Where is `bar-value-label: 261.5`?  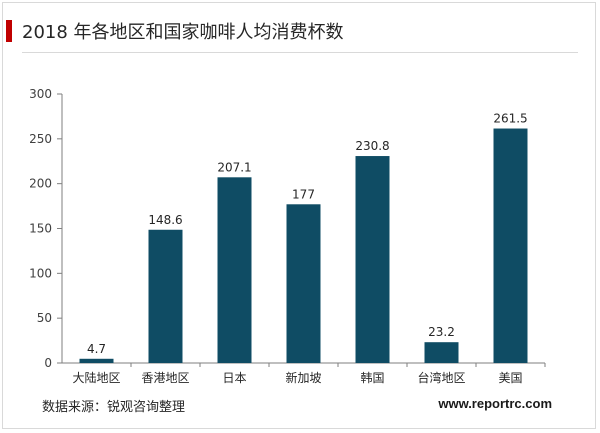 bar-value-label: 261.5 is located at coordinates (510, 119).